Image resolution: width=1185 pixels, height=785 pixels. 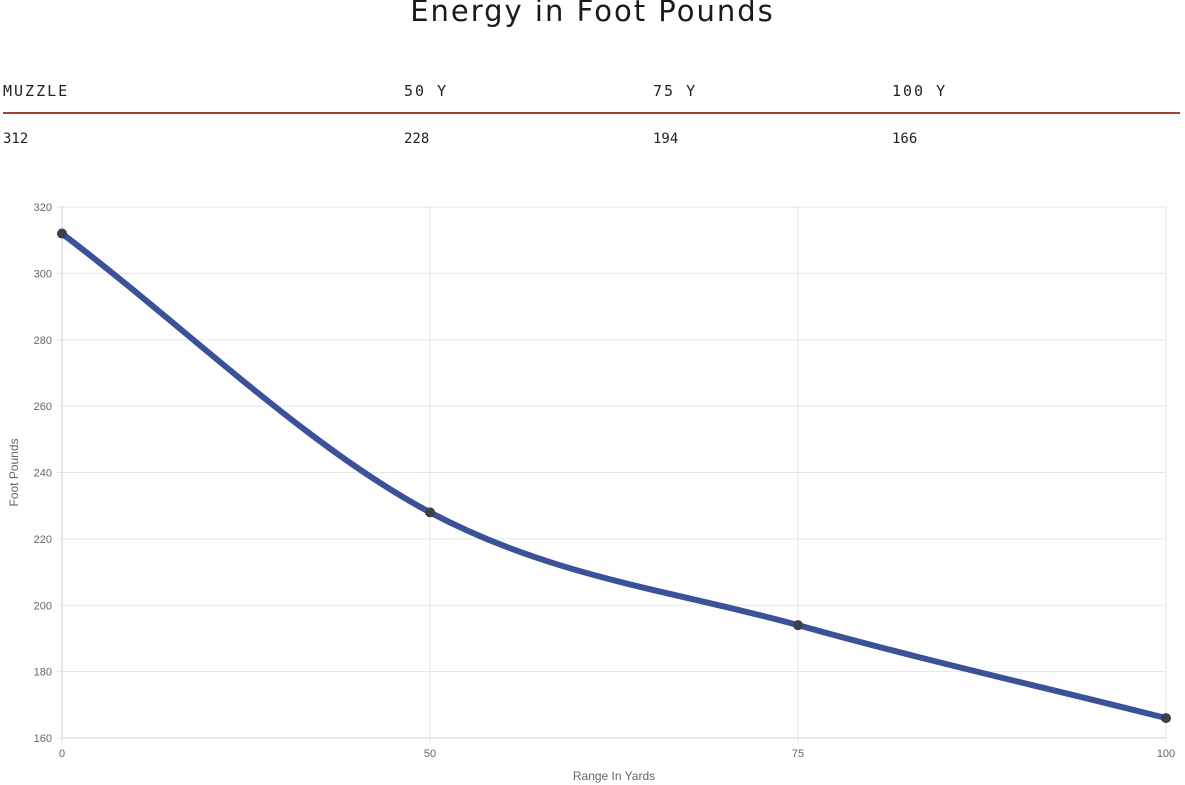 I want to click on x-axis-label: Range In Yards, so click(x=614, y=776).